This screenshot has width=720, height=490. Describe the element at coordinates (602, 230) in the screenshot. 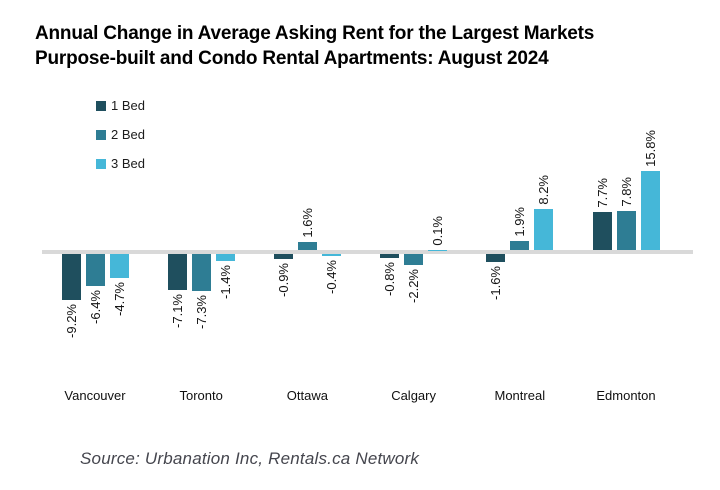

I see `bar-edmonton-1-bed` at that location.